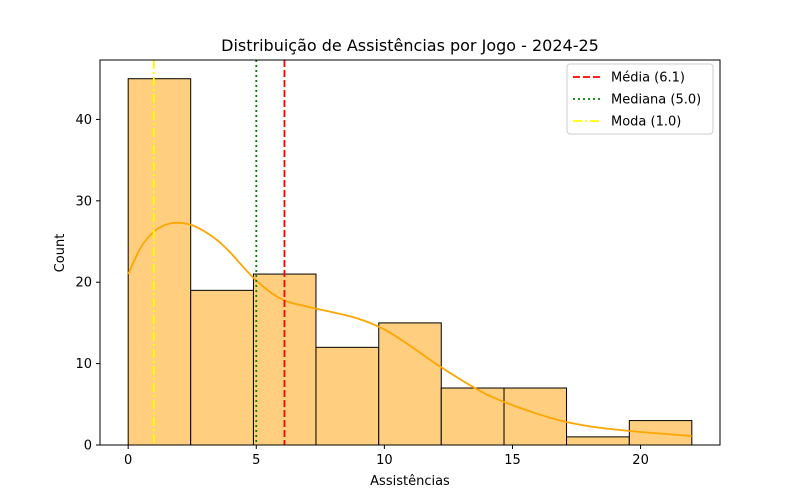 The image size is (800, 500). Describe the element at coordinates (83, 120) in the screenshot. I see `y-tick-label: 40` at that location.